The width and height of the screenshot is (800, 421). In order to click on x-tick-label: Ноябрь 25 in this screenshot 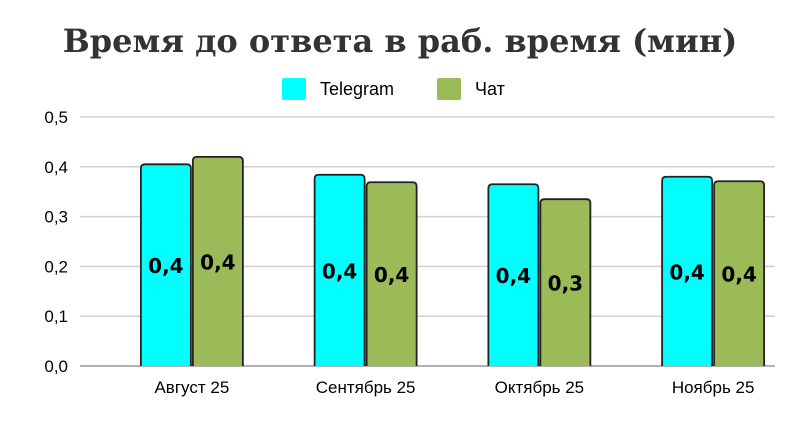, I will do `click(713, 387)`.